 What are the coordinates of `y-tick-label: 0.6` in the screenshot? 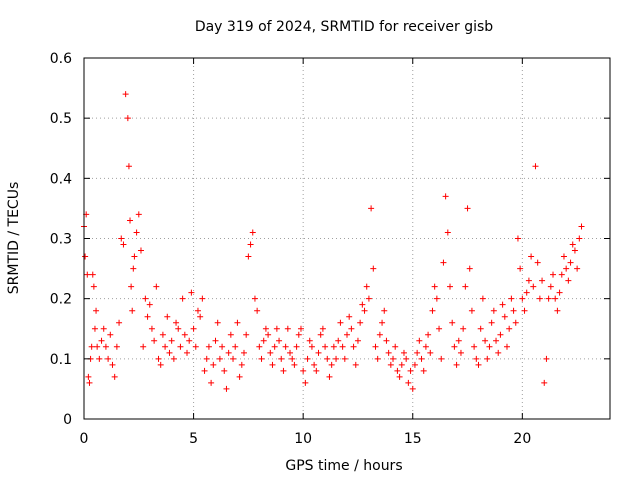 It's located at (61, 59).